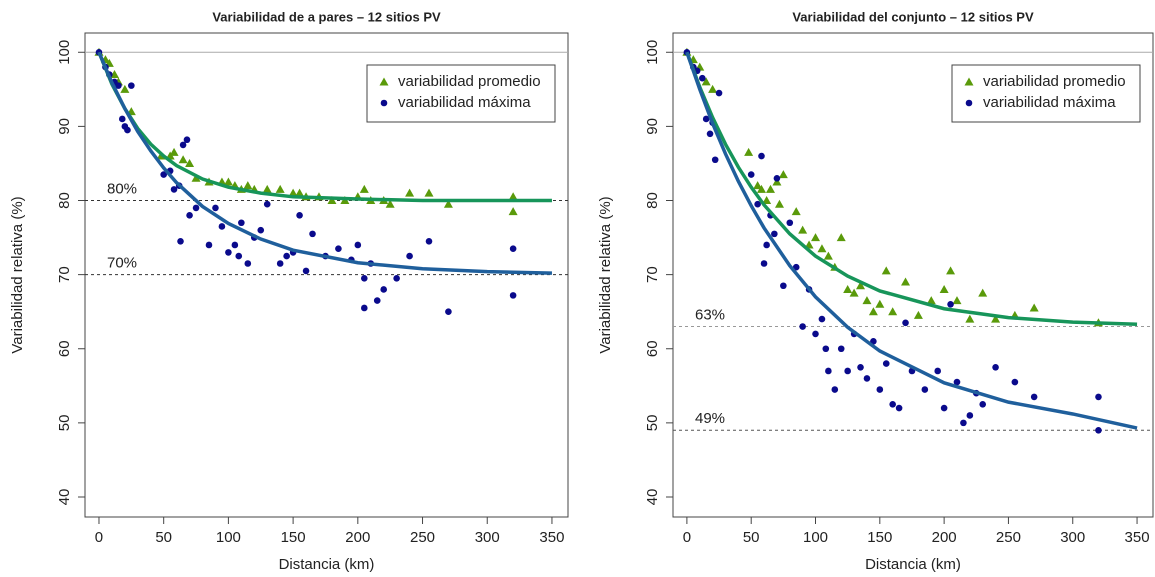  I want to click on reference-label: 70%, so click(122, 263).